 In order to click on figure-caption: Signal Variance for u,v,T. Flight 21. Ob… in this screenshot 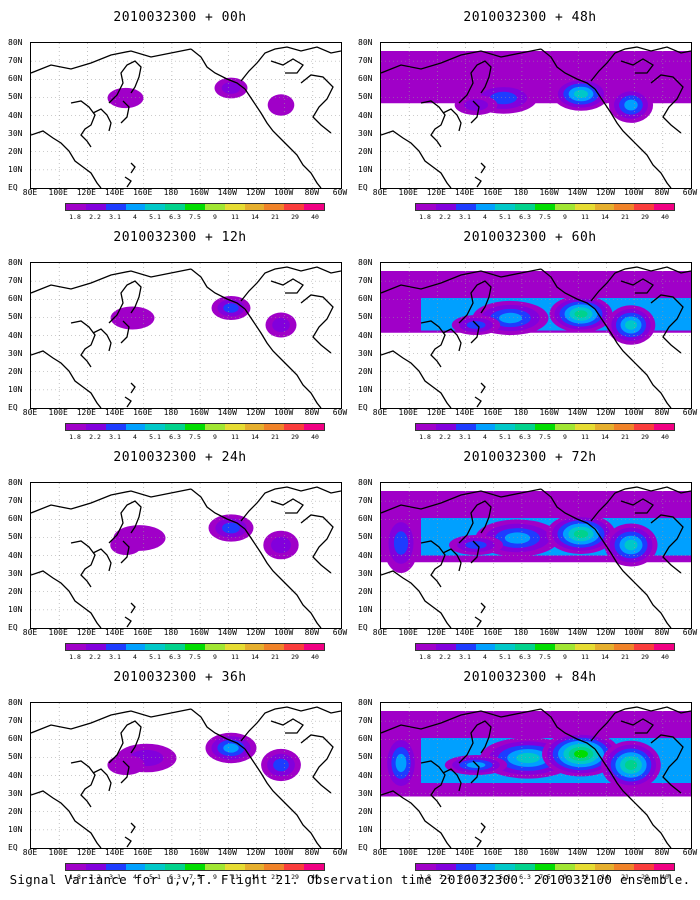, I will do `click(350, 879)`.